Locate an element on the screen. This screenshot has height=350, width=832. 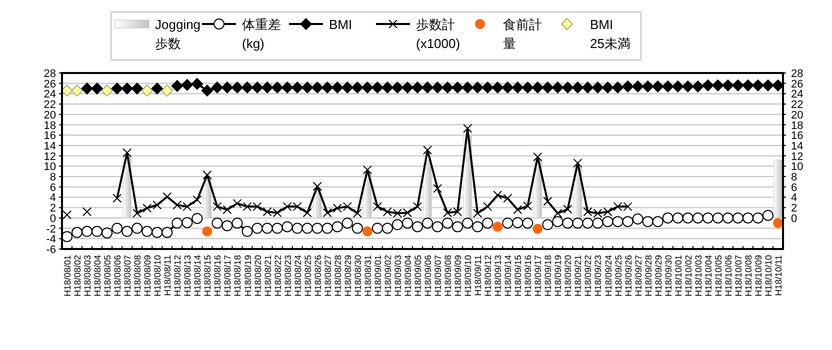
y2-tick-label: 4 is located at coordinates (794, 198).